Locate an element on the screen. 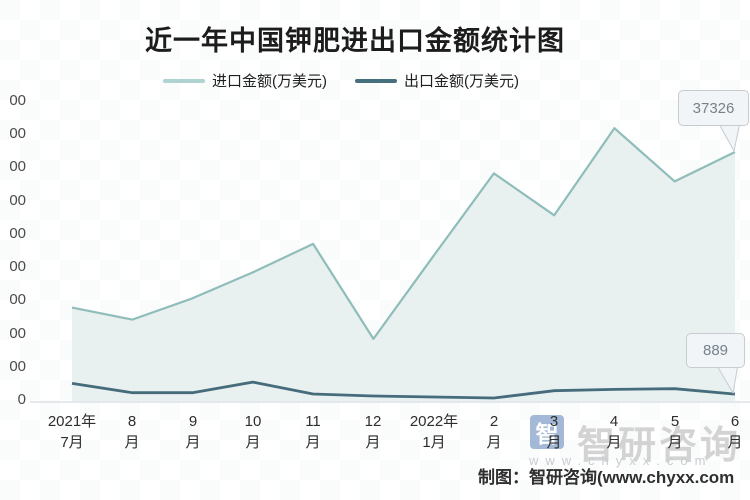  export-line-series is located at coordinates (403, 390).